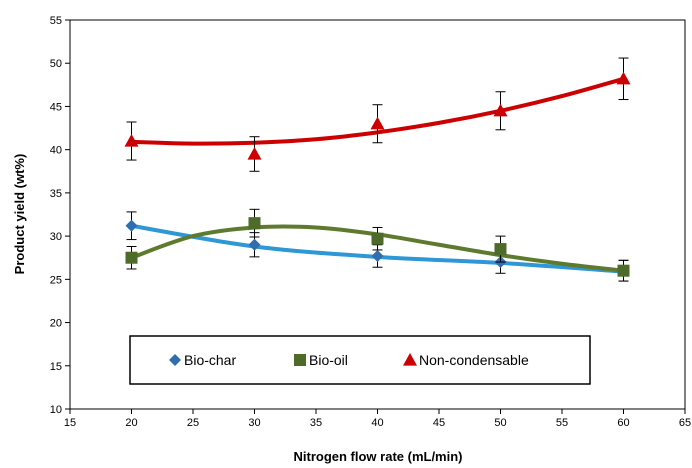 The image size is (692, 468). I want to click on x-tick-label: 35, so click(316, 423).